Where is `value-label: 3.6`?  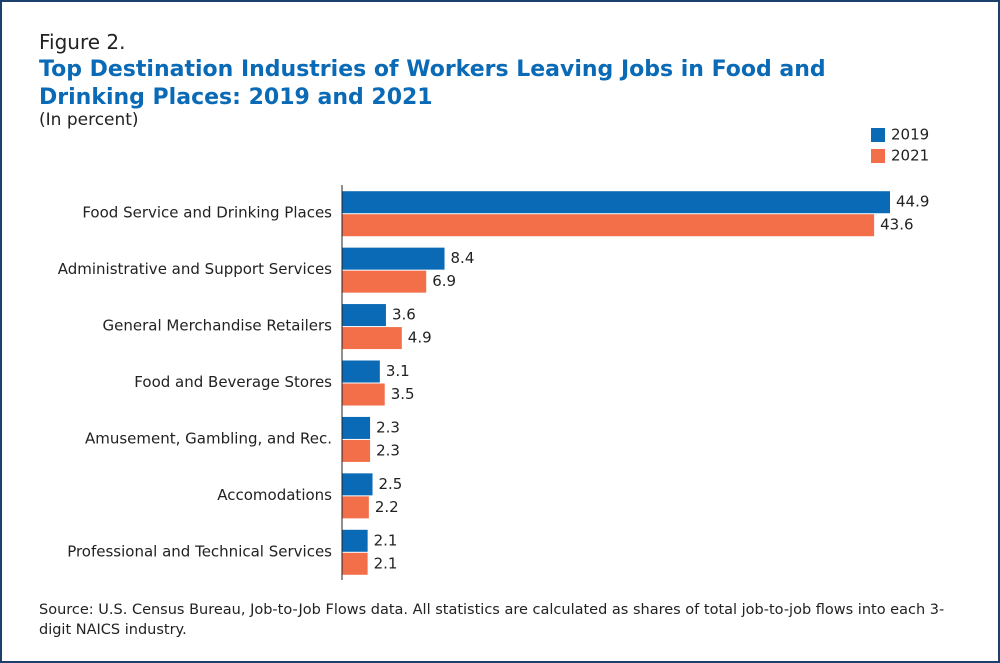 value-label: 3.6 is located at coordinates (404, 315).